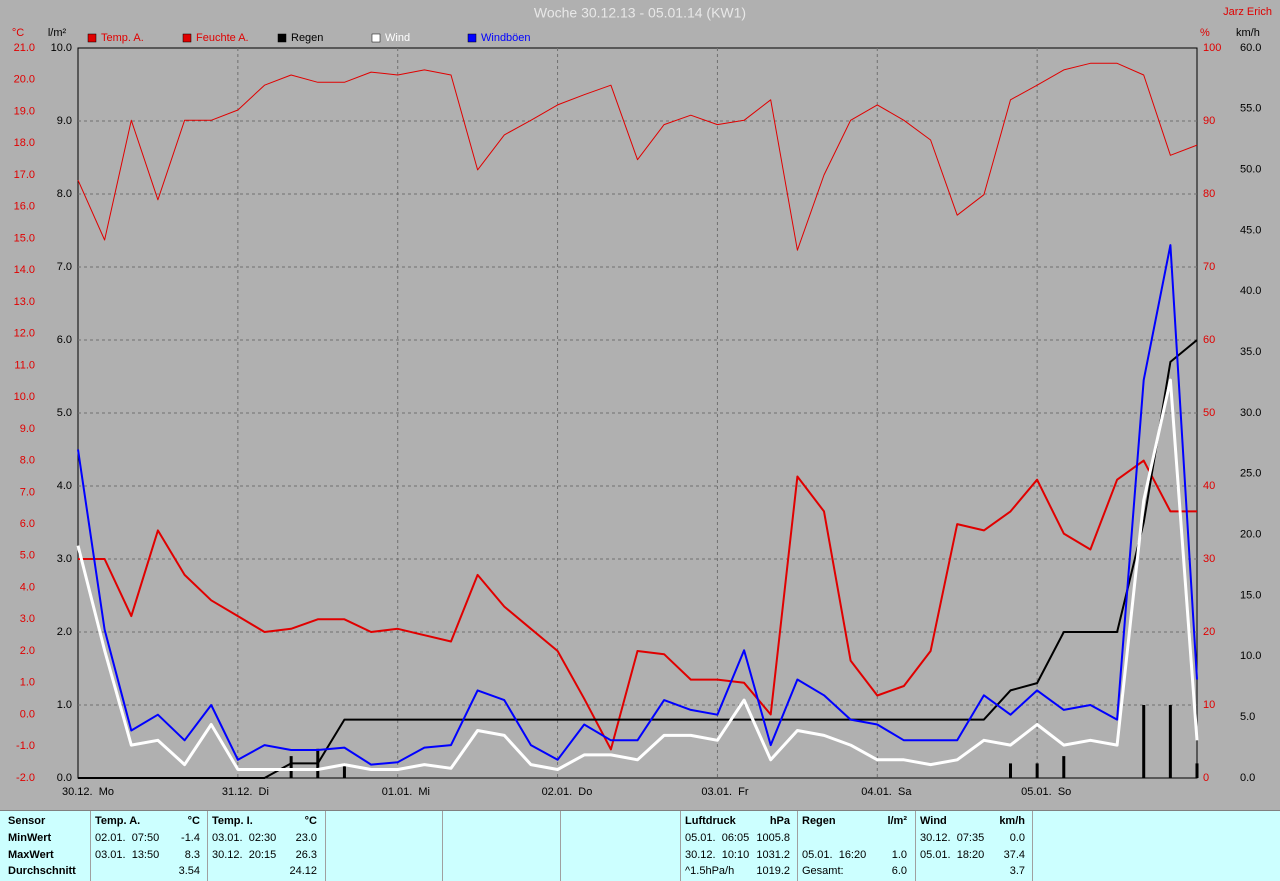 This screenshot has width=1280, height=881. I want to click on cell-label: ^1.5hPa/h, so click(710, 871).